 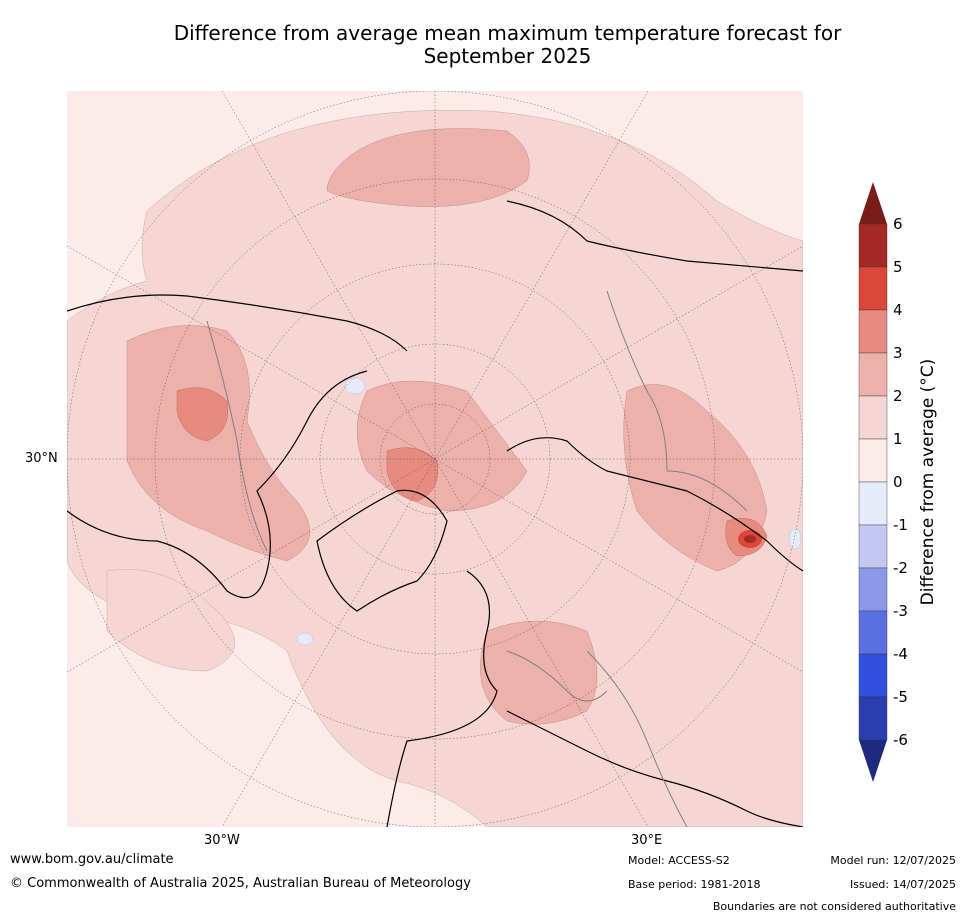 What do you see at coordinates (898, 224) in the screenshot?
I see `colorbar-tick-label: 6` at bounding box center [898, 224].